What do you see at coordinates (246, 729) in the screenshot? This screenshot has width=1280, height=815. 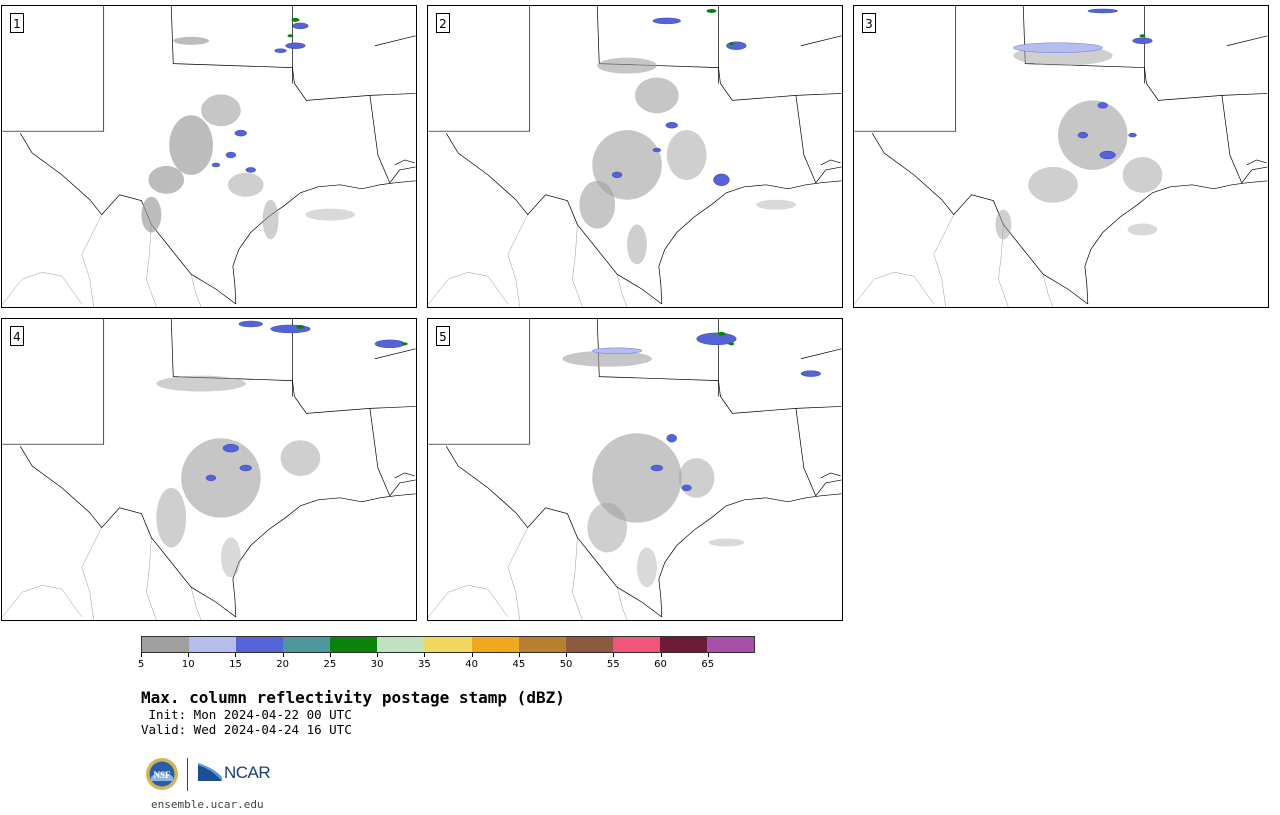 I see `valid-time: Valid: Wed 2024-04-24 16 UTC` at bounding box center [246, 729].